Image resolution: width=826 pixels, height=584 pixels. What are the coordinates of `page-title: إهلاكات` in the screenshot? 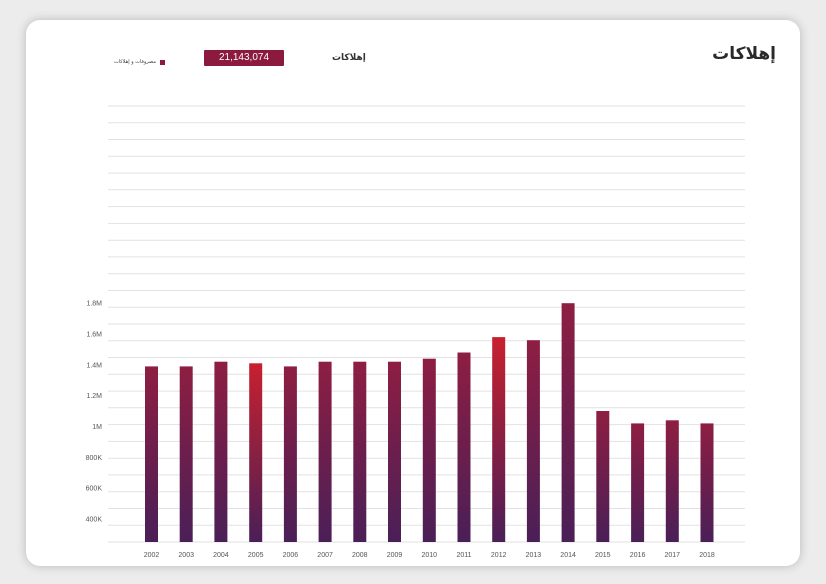 It's located at (744, 54).